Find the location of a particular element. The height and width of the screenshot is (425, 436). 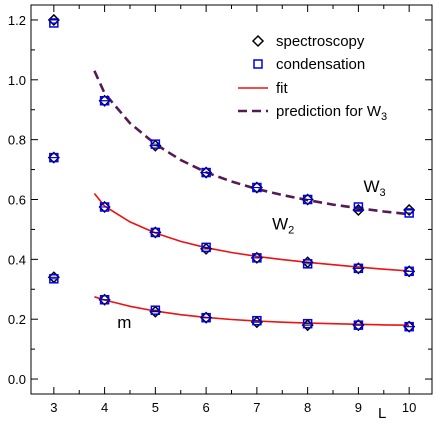

x-tick-label: 9 is located at coordinates (358, 407).